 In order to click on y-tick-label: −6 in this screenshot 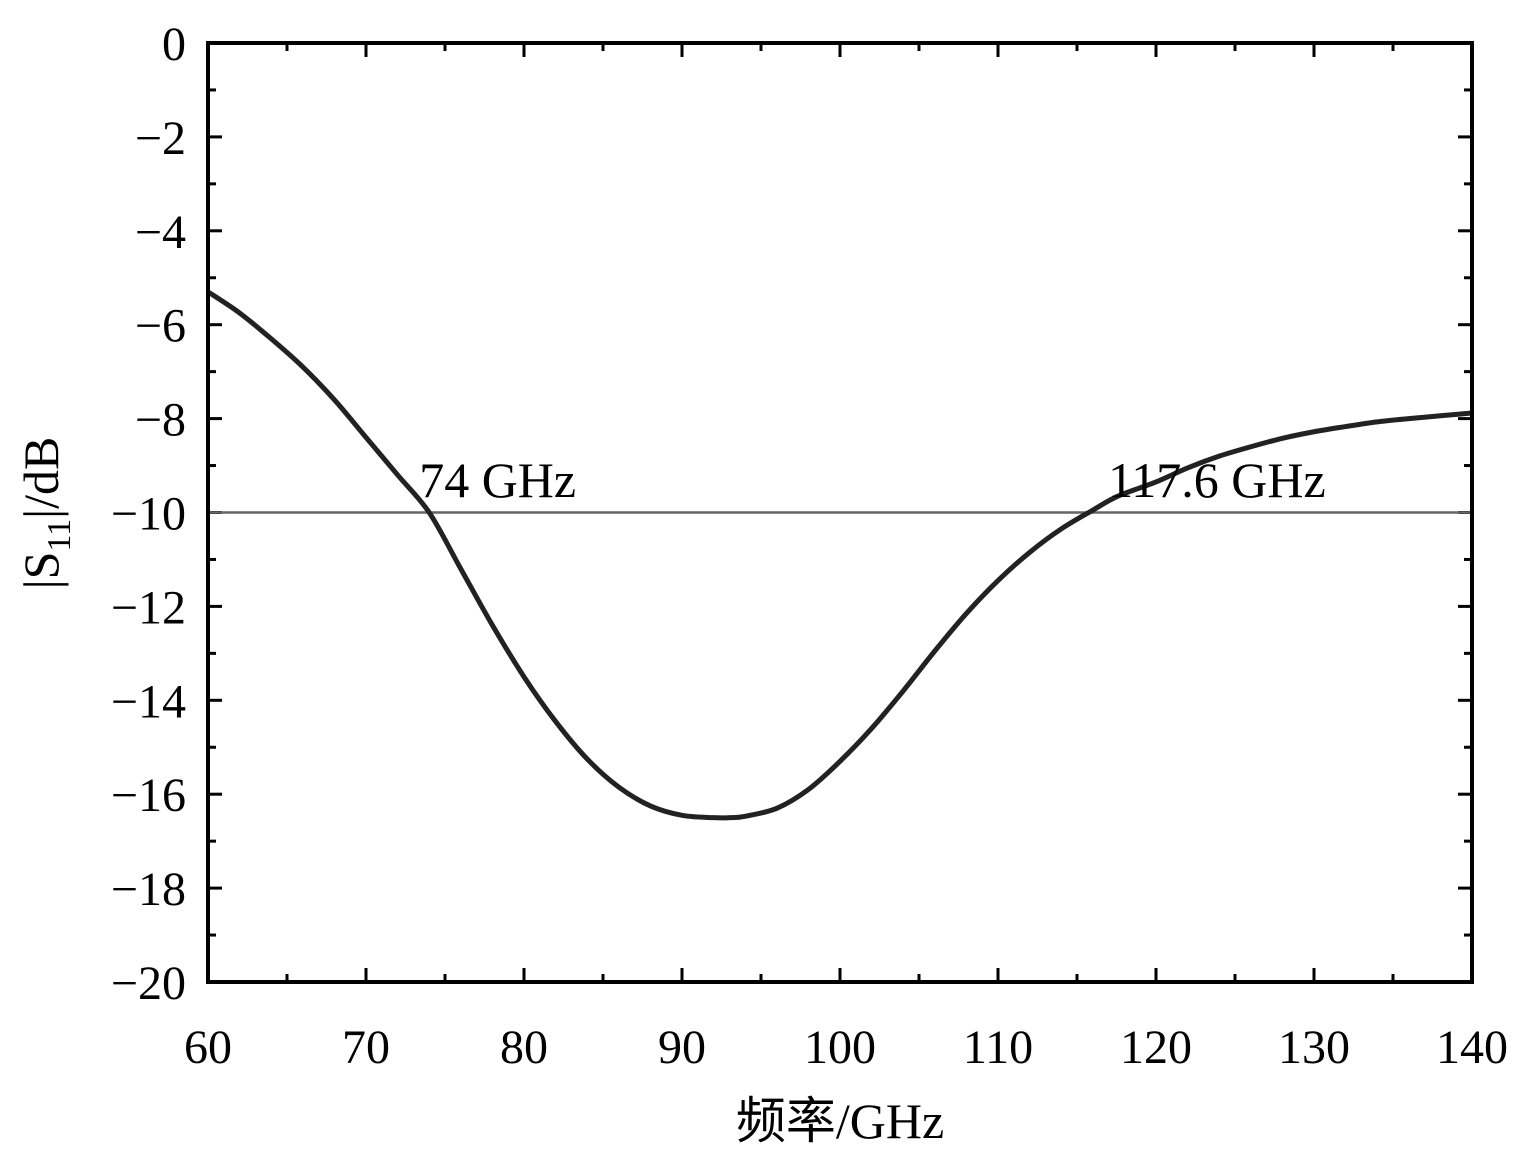, I will do `click(160, 326)`.